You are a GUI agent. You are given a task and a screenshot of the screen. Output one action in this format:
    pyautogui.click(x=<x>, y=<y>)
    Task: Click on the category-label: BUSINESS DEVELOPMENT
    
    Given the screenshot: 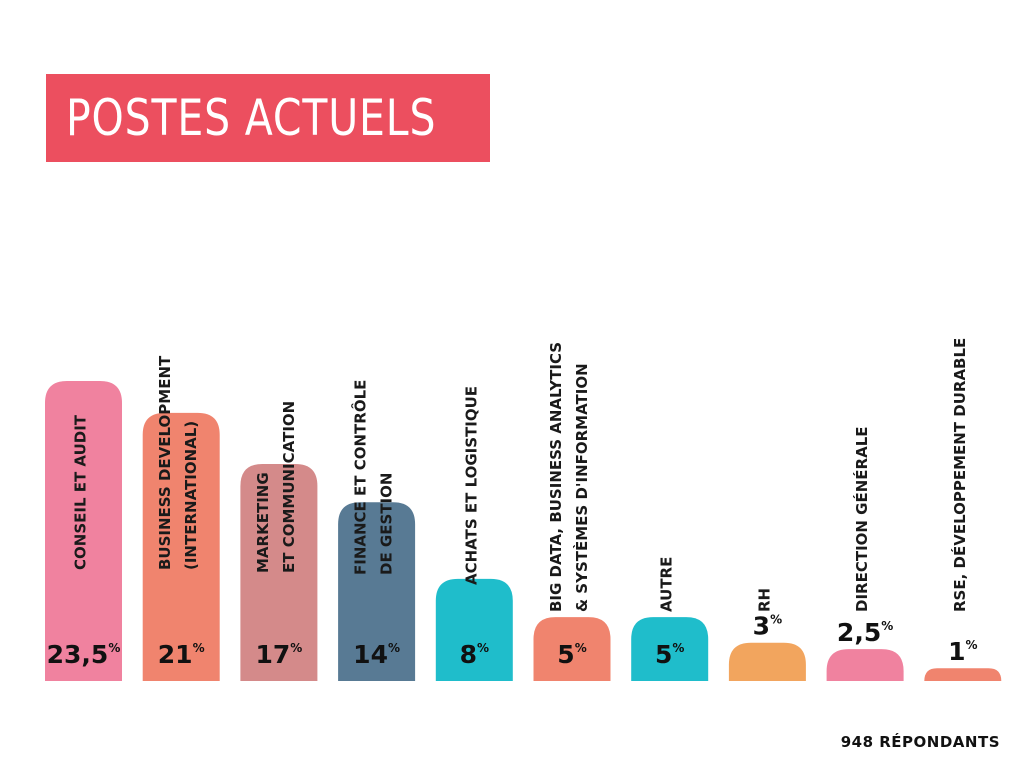 What is the action you would take?
    pyautogui.click(x=165, y=462)
    